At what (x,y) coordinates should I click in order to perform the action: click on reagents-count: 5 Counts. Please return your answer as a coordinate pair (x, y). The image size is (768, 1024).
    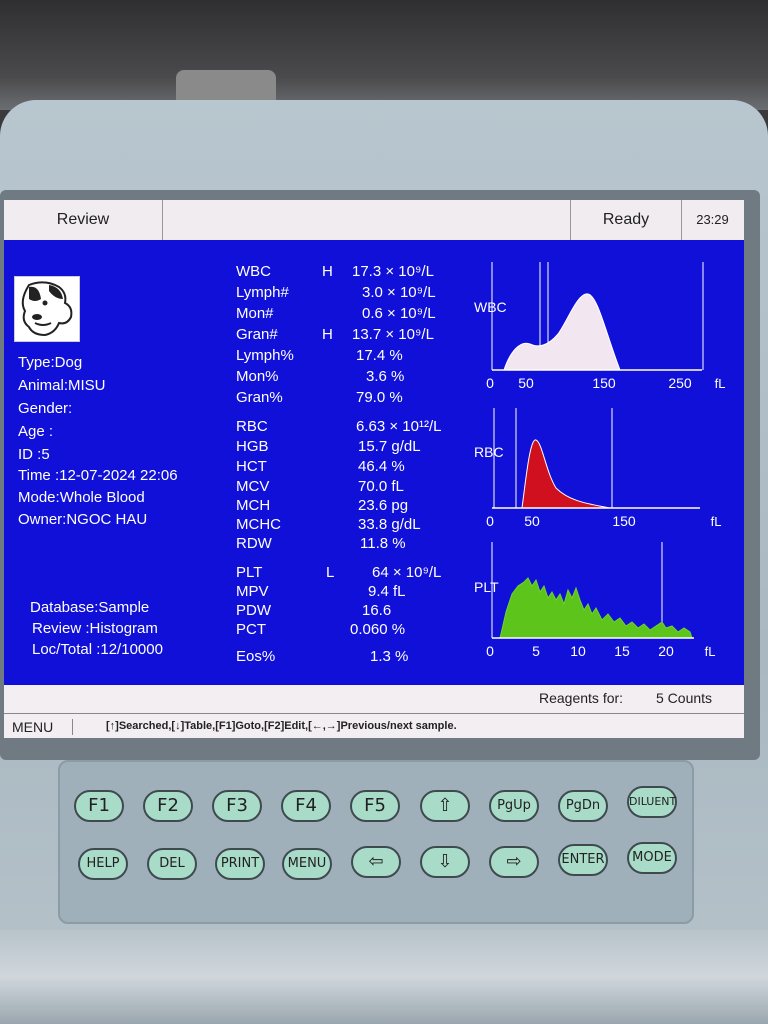
    Looking at the image, I should click on (684, 698).